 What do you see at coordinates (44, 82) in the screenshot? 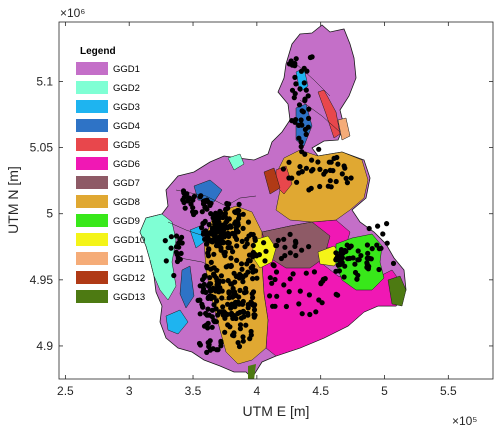
I see `y-tick-label: 5.1` at bounding box center [44, 82].